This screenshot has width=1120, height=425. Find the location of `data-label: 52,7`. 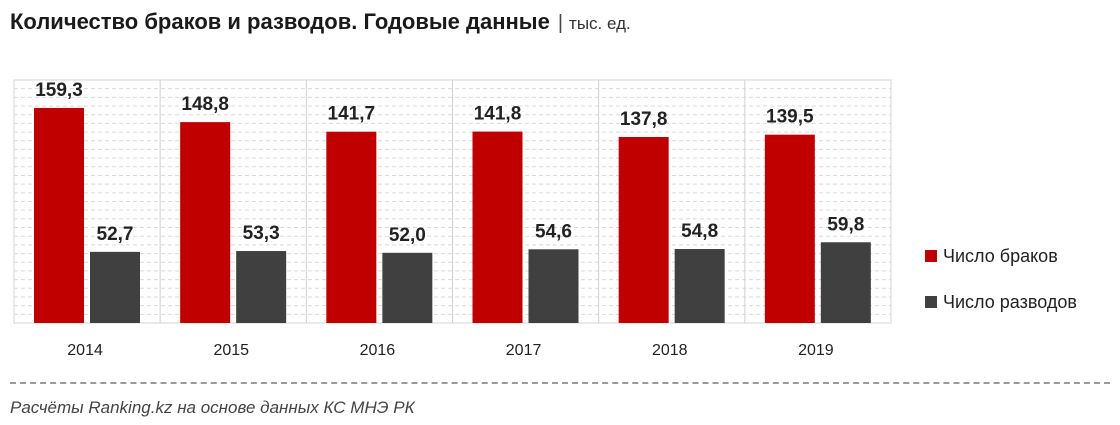

data-label: 52,7 is located at coordinates (115, 234).